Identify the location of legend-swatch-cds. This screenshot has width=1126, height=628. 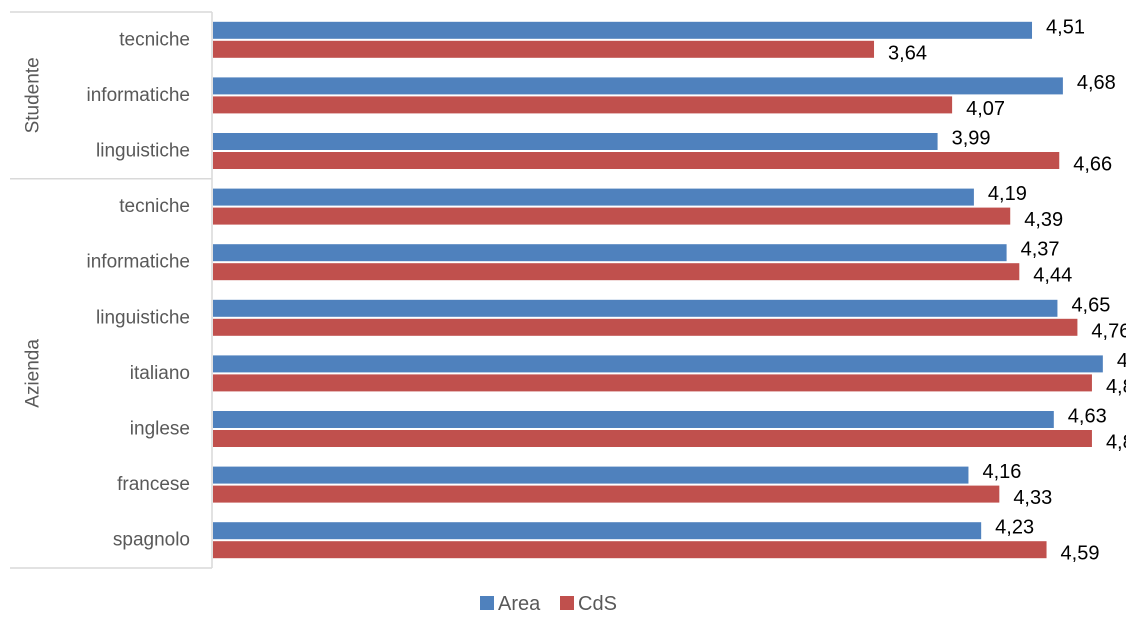
(567, 603).